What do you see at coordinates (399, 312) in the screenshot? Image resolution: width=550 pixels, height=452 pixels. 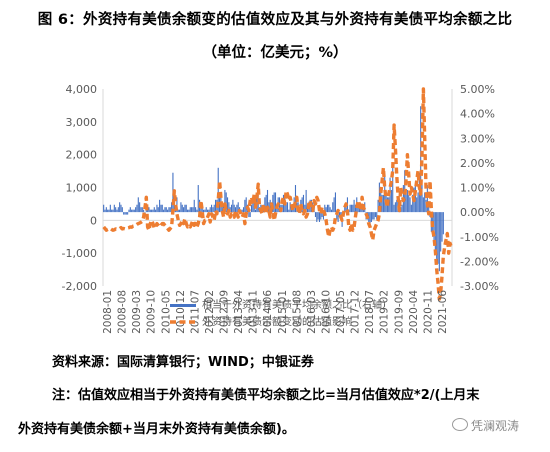 I see `x-axis-tick-label: 2019-09` at bounding box center [399, 312].